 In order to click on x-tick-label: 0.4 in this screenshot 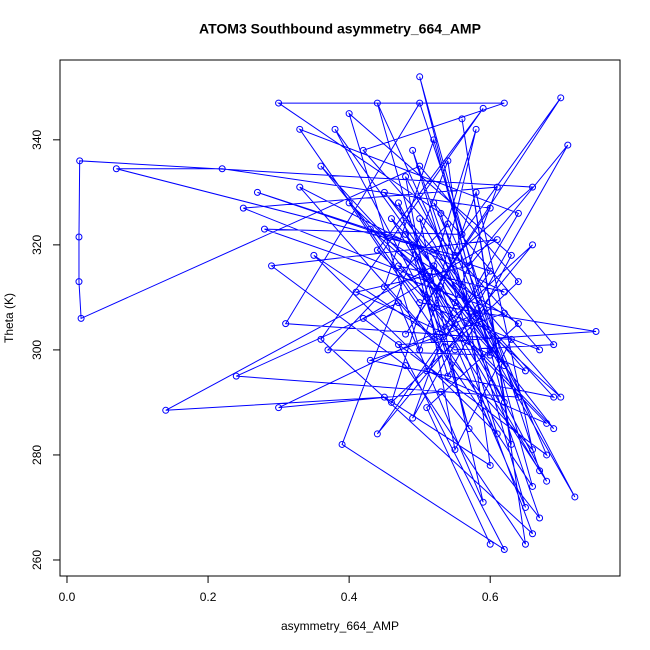, I will do `click(349, 597)`.